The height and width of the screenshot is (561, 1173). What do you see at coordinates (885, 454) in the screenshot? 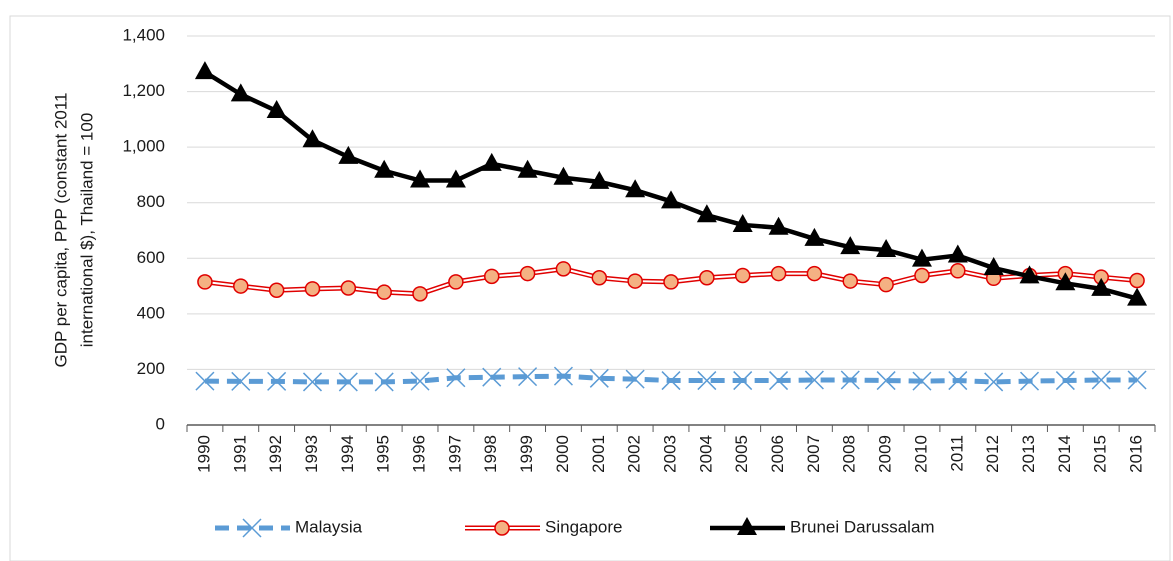
I see `x-tick-label: 2009` at bounding box center [885, 454].